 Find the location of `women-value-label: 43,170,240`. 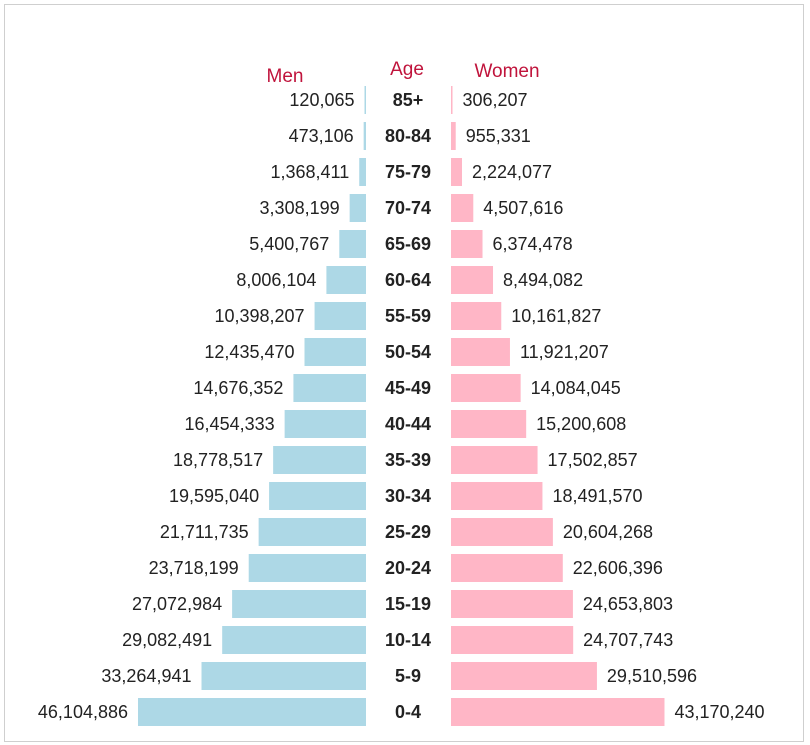

women-value-label: 43,170,240 is located at coordinates (719, 712).